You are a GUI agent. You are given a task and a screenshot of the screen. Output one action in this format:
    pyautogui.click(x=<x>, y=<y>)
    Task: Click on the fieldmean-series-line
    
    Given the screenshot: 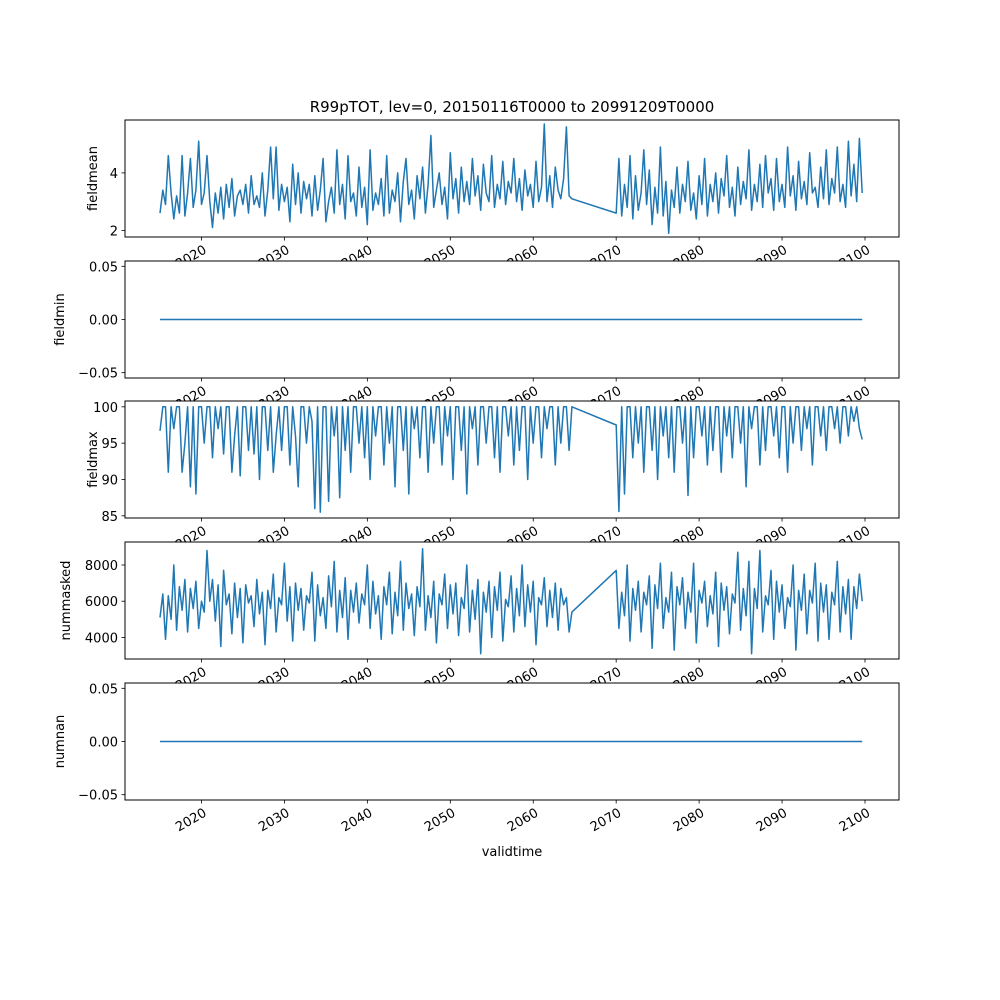 What is the action you would take?
    pyautogui.click(x=511, y=179)
    